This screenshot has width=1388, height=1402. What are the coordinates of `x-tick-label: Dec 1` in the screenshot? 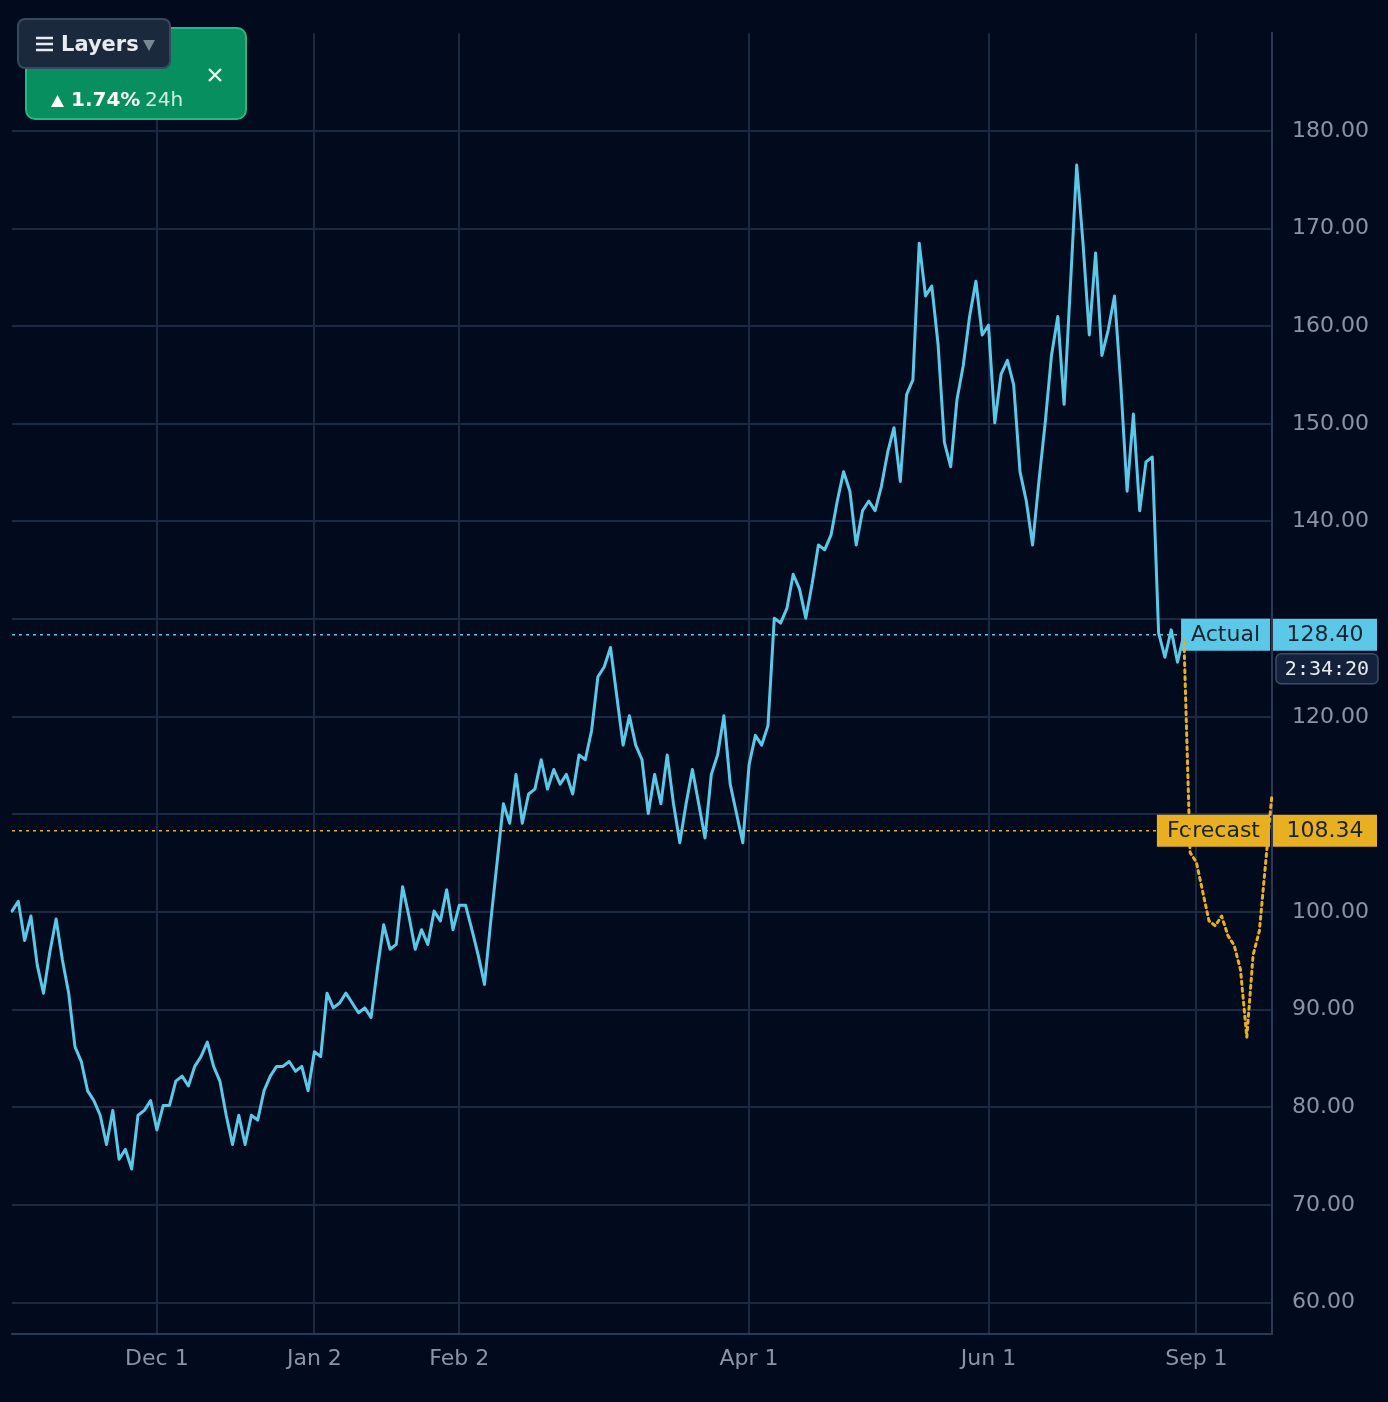 It's located at (157, 1357).